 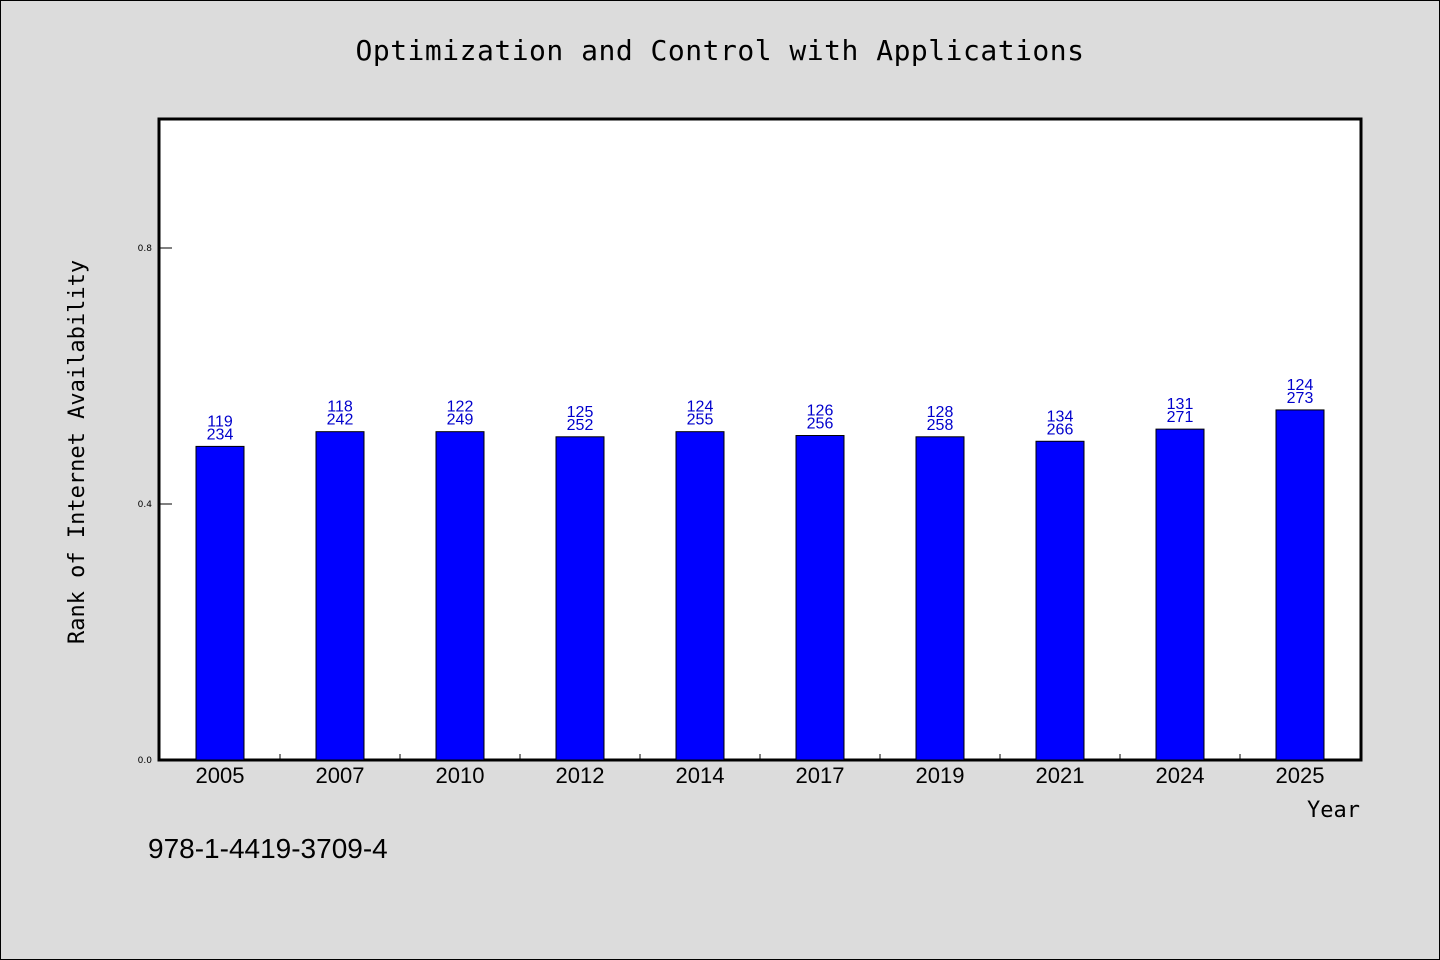 What do you see at coordinates (460, 775) in the screenshot?
I see `x-tick-label: 2010` at bounding box center [460, 775].